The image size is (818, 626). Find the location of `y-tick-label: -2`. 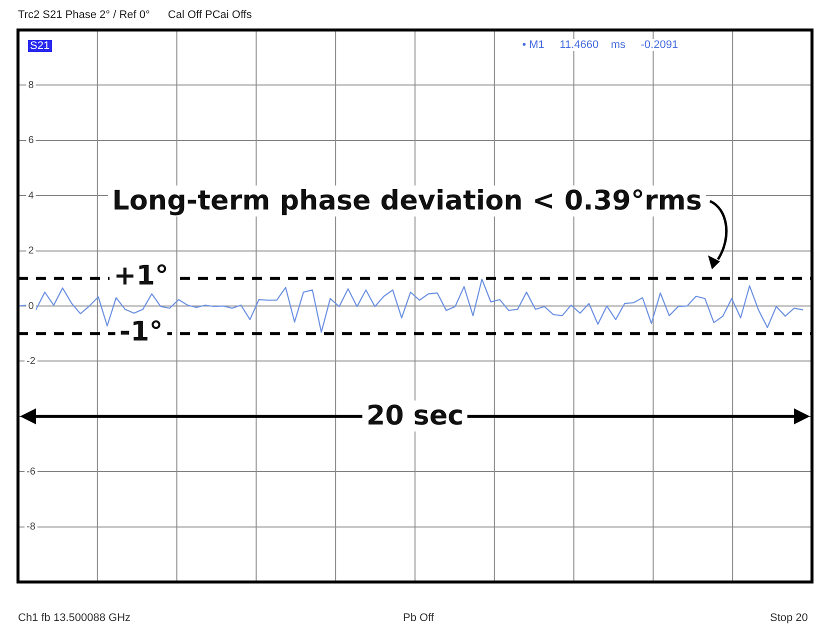

y-tick-label: -2 is located at coordinates (31, 361).